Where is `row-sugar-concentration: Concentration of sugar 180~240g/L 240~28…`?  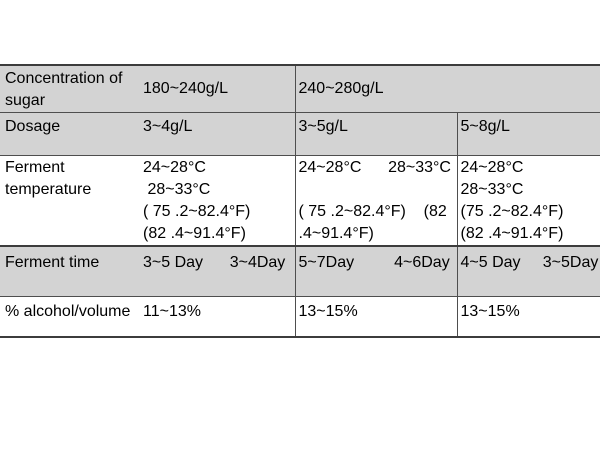
row-sugar-concentration: Concentration of sugar 180~240g/L 240~28… is located at coordinates (300, 89).